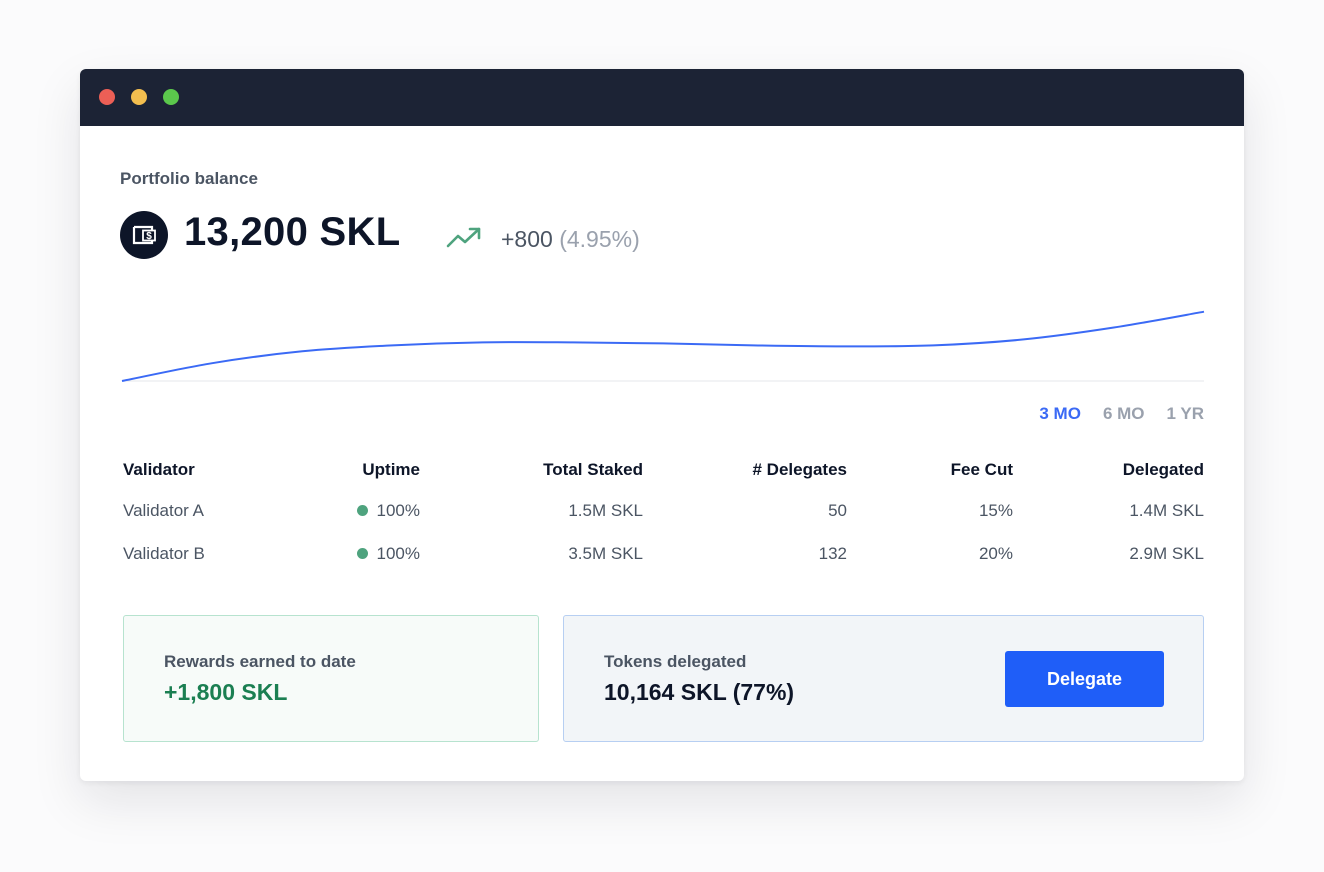  What do you see at coordinates (292, 232) in the screenshot?
I see `portfolio-balance-amount: 13,200 SKL` at bounding box center [292, 232].